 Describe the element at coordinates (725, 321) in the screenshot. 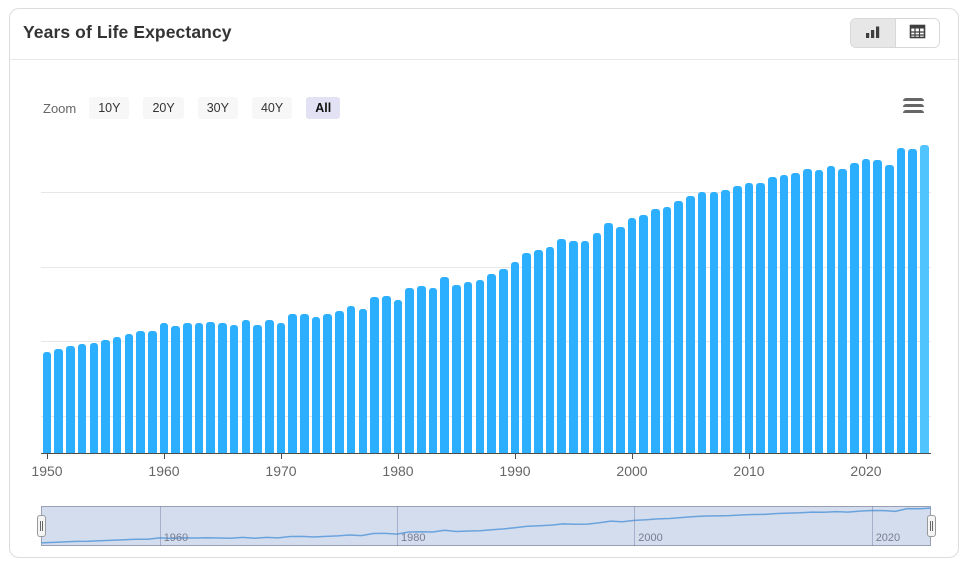

I see `bar-year-2008` at that location.